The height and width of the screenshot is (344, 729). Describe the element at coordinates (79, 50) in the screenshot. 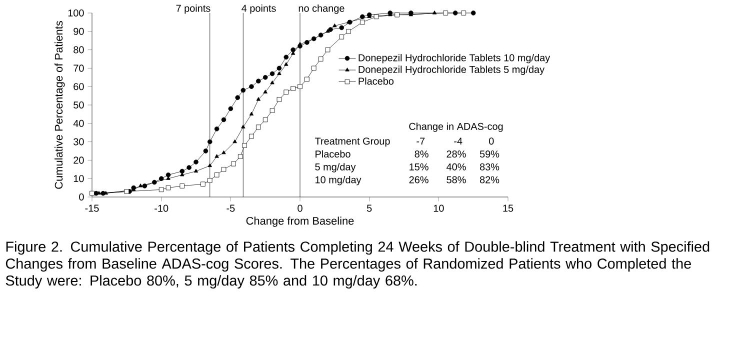

I see `y-tick-label: 80` at that location.